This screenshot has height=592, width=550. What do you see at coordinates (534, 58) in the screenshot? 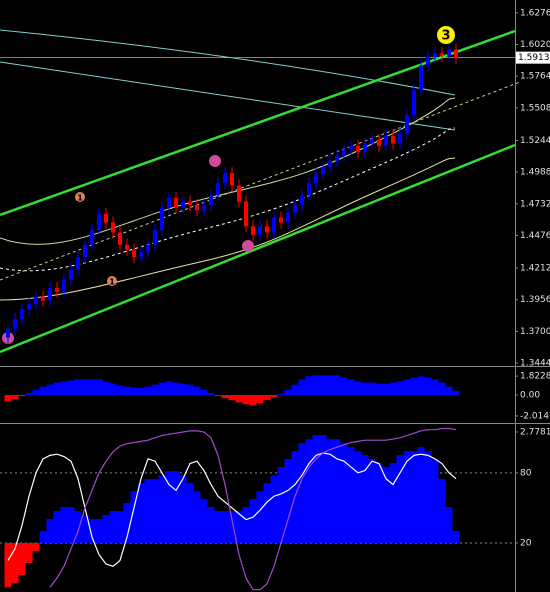
I see `current-price-label: 1.59137` at bounding box center [534, 58].